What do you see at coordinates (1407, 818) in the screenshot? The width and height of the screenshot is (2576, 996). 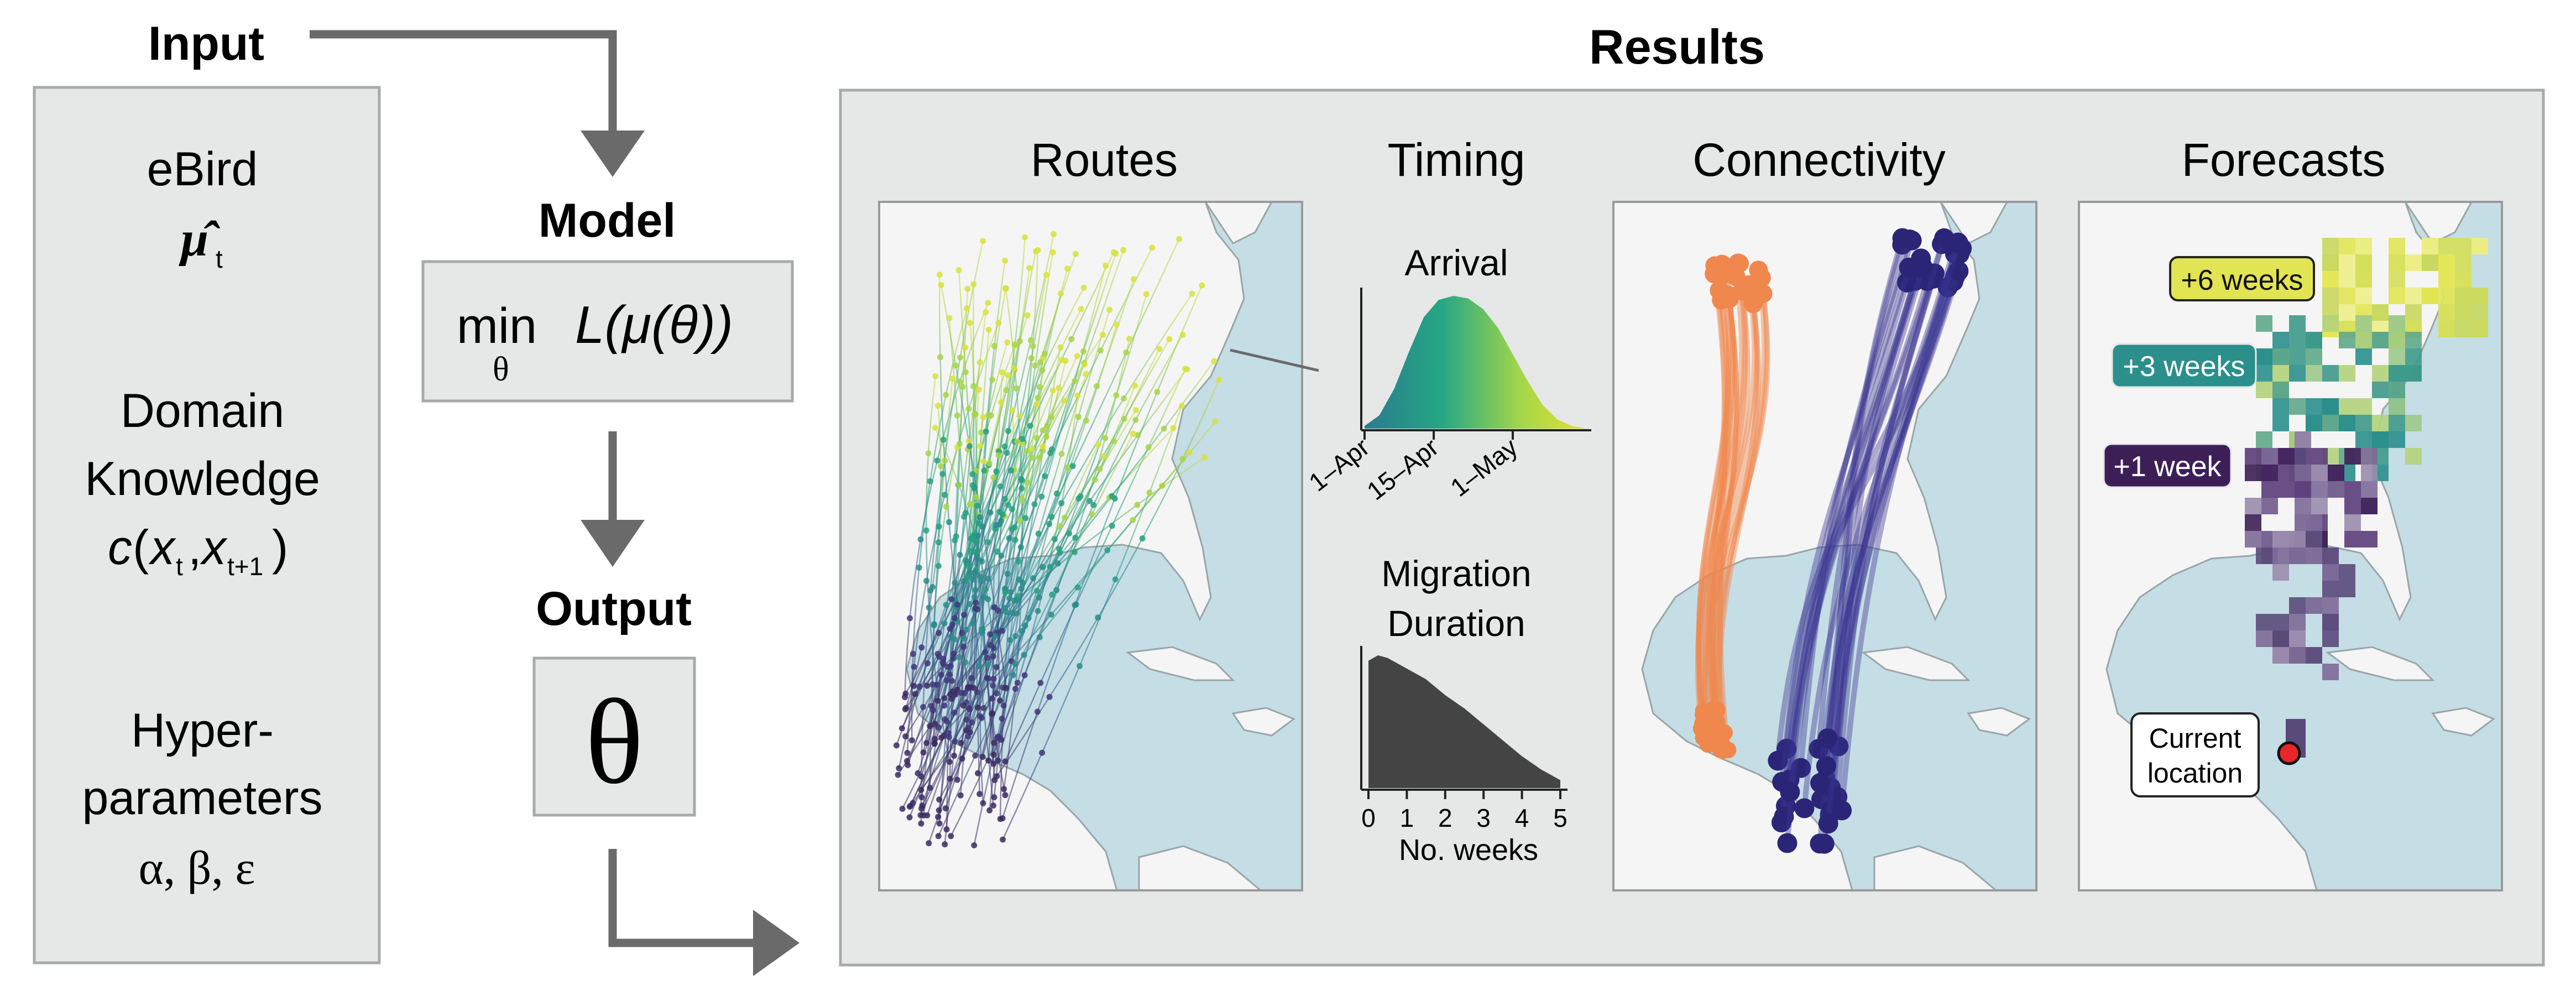 I see `duration-tick-label: 1` at bounding box center [1407, 818].